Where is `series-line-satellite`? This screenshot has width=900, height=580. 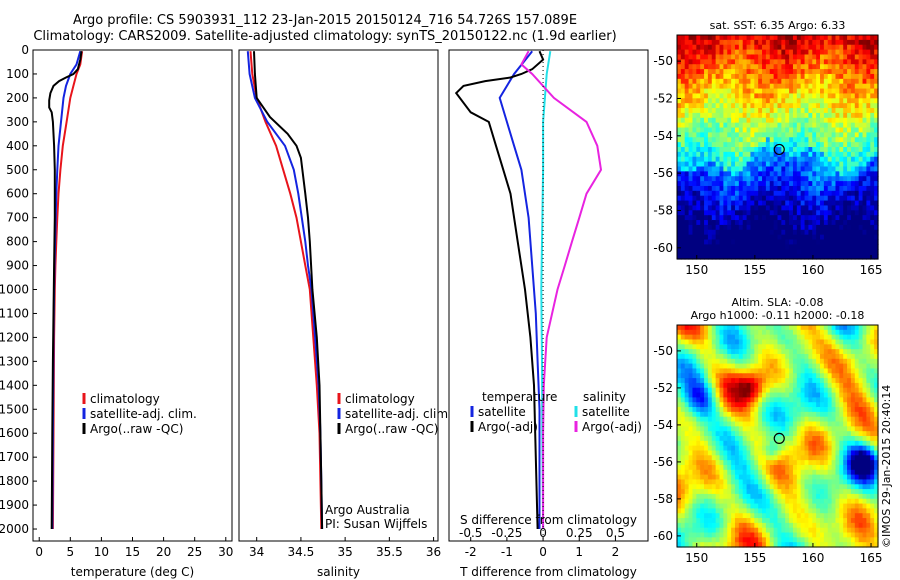 series-line-satellite is located at coordinates (519, 289).